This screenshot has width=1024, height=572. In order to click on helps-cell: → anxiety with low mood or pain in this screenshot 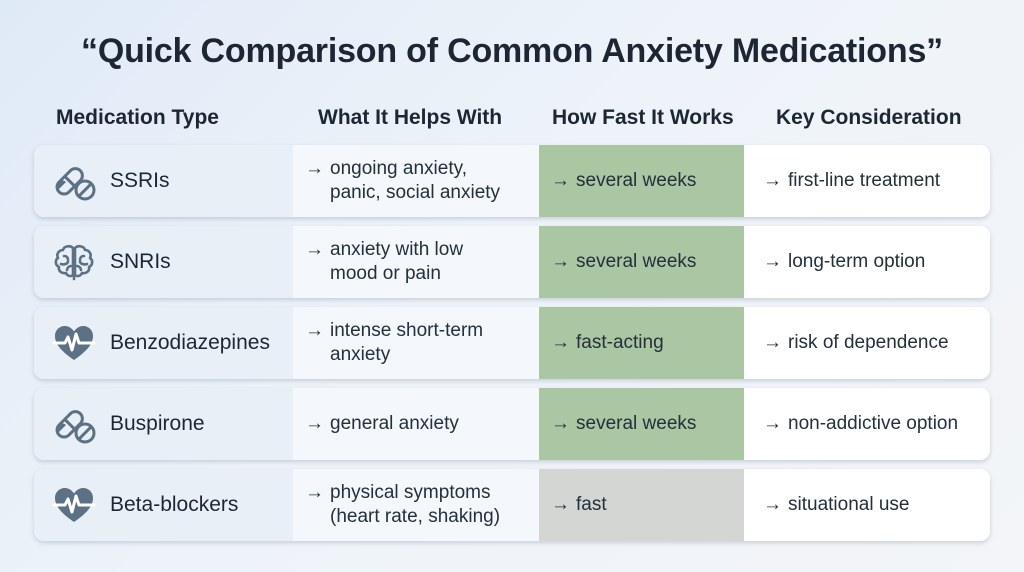, I will do `click(416, 262)`.